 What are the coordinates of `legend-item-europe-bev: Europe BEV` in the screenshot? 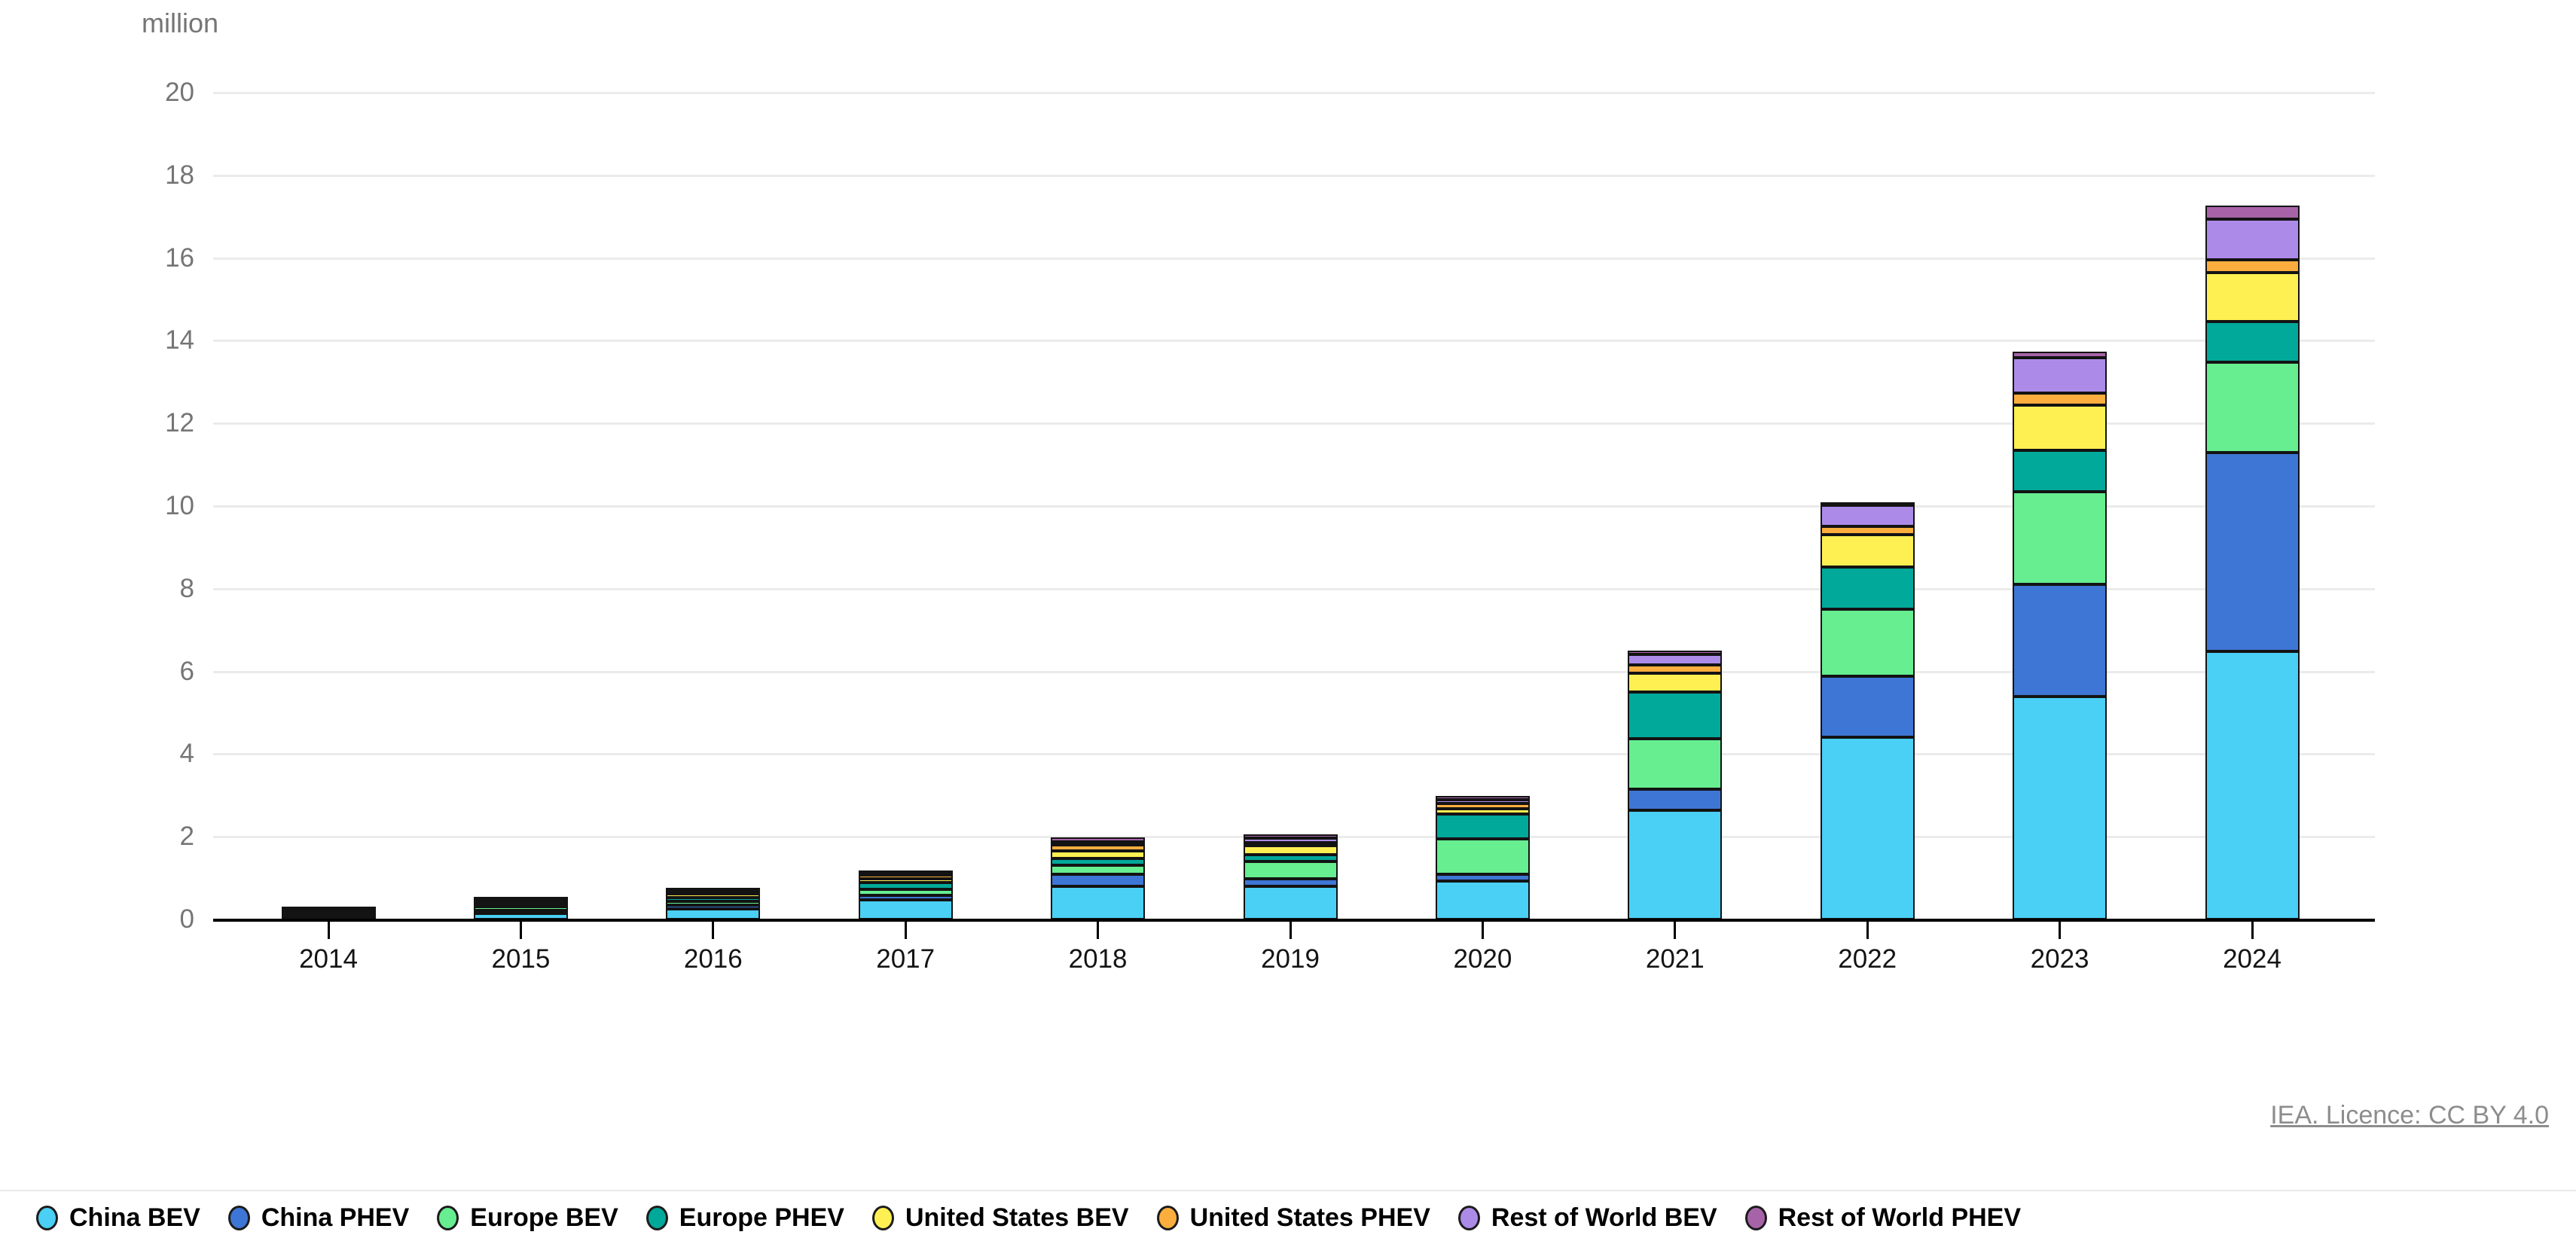 It's located at (527, 1218).